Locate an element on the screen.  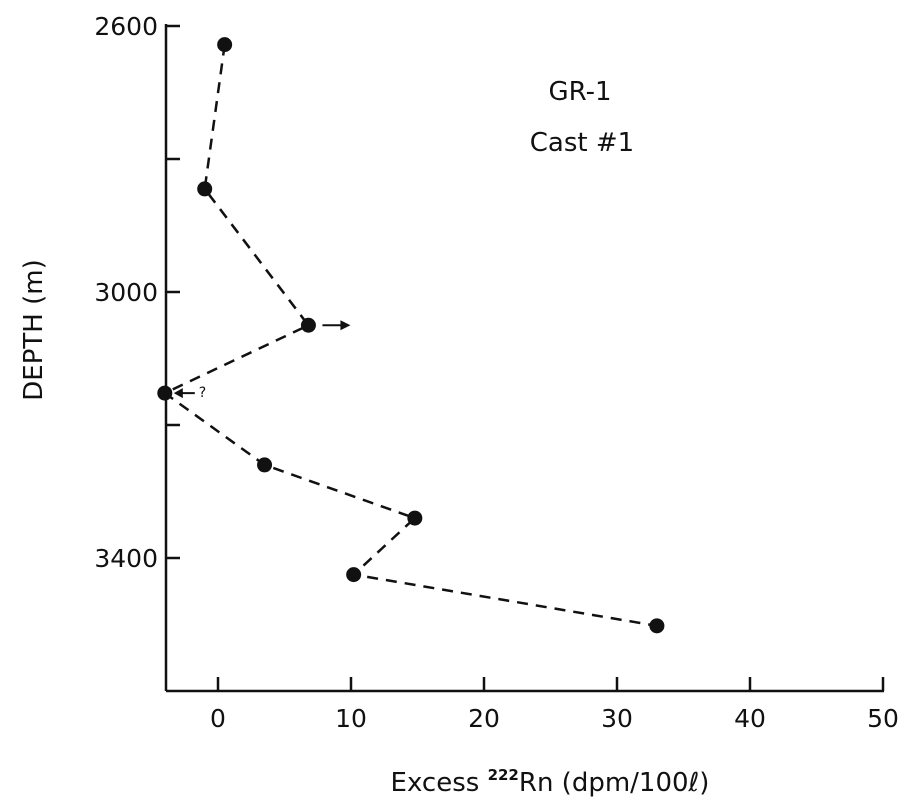
x-tick-label: 50 is located at coordinates (883, 718).